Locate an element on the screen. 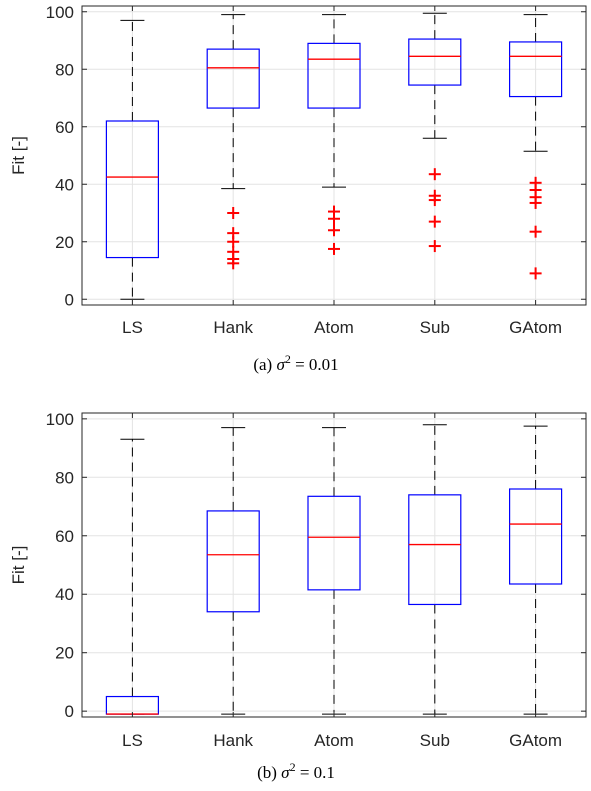 The width and height of the screenshot is (591, 791). box-ls is located at coordinates (132, 159).